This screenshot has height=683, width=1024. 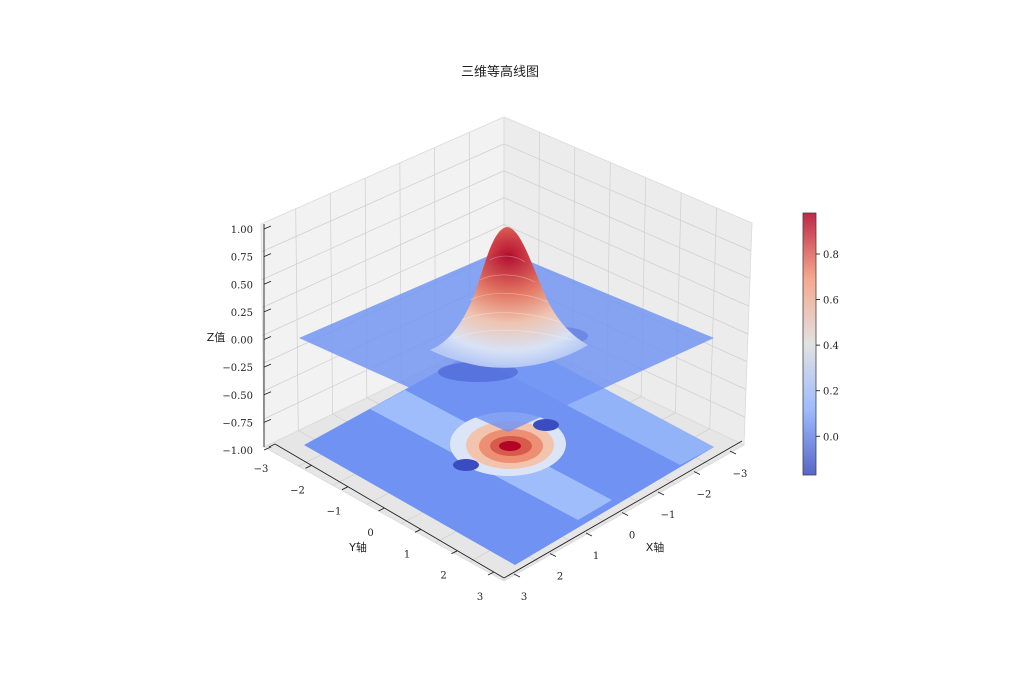 What do you see at coordinates (831, 346) in the screenshot?
I see `colorbar-tick-label: 0.4` at bounding box center [831, 346].